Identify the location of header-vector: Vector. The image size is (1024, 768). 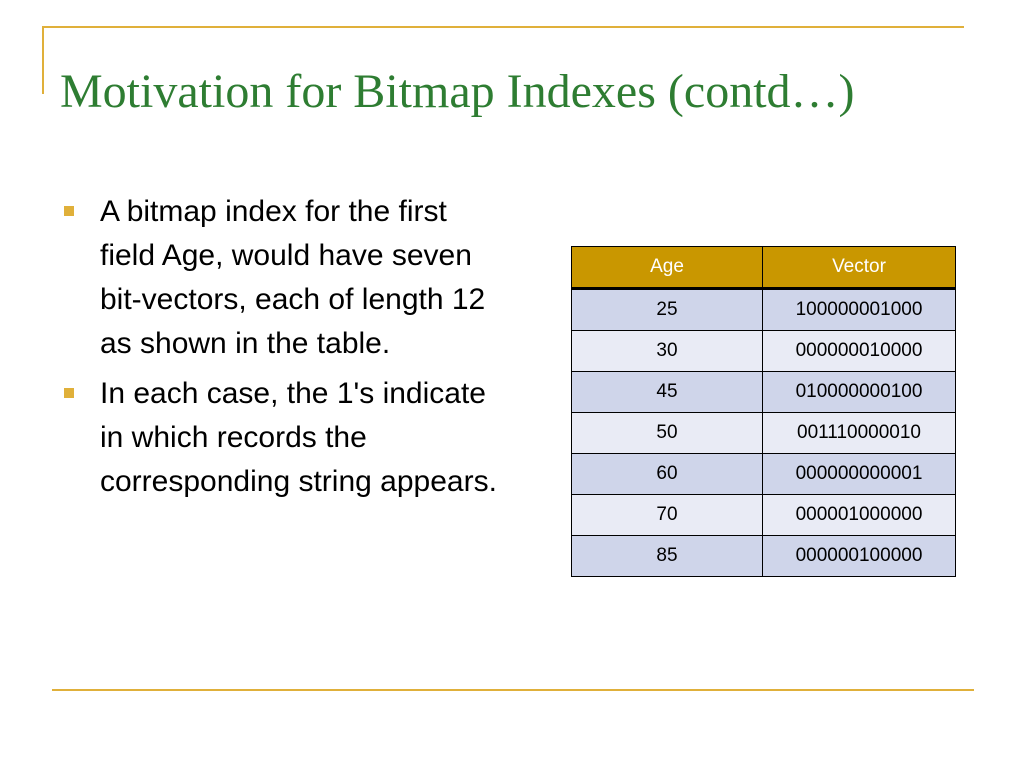
(859, 268).